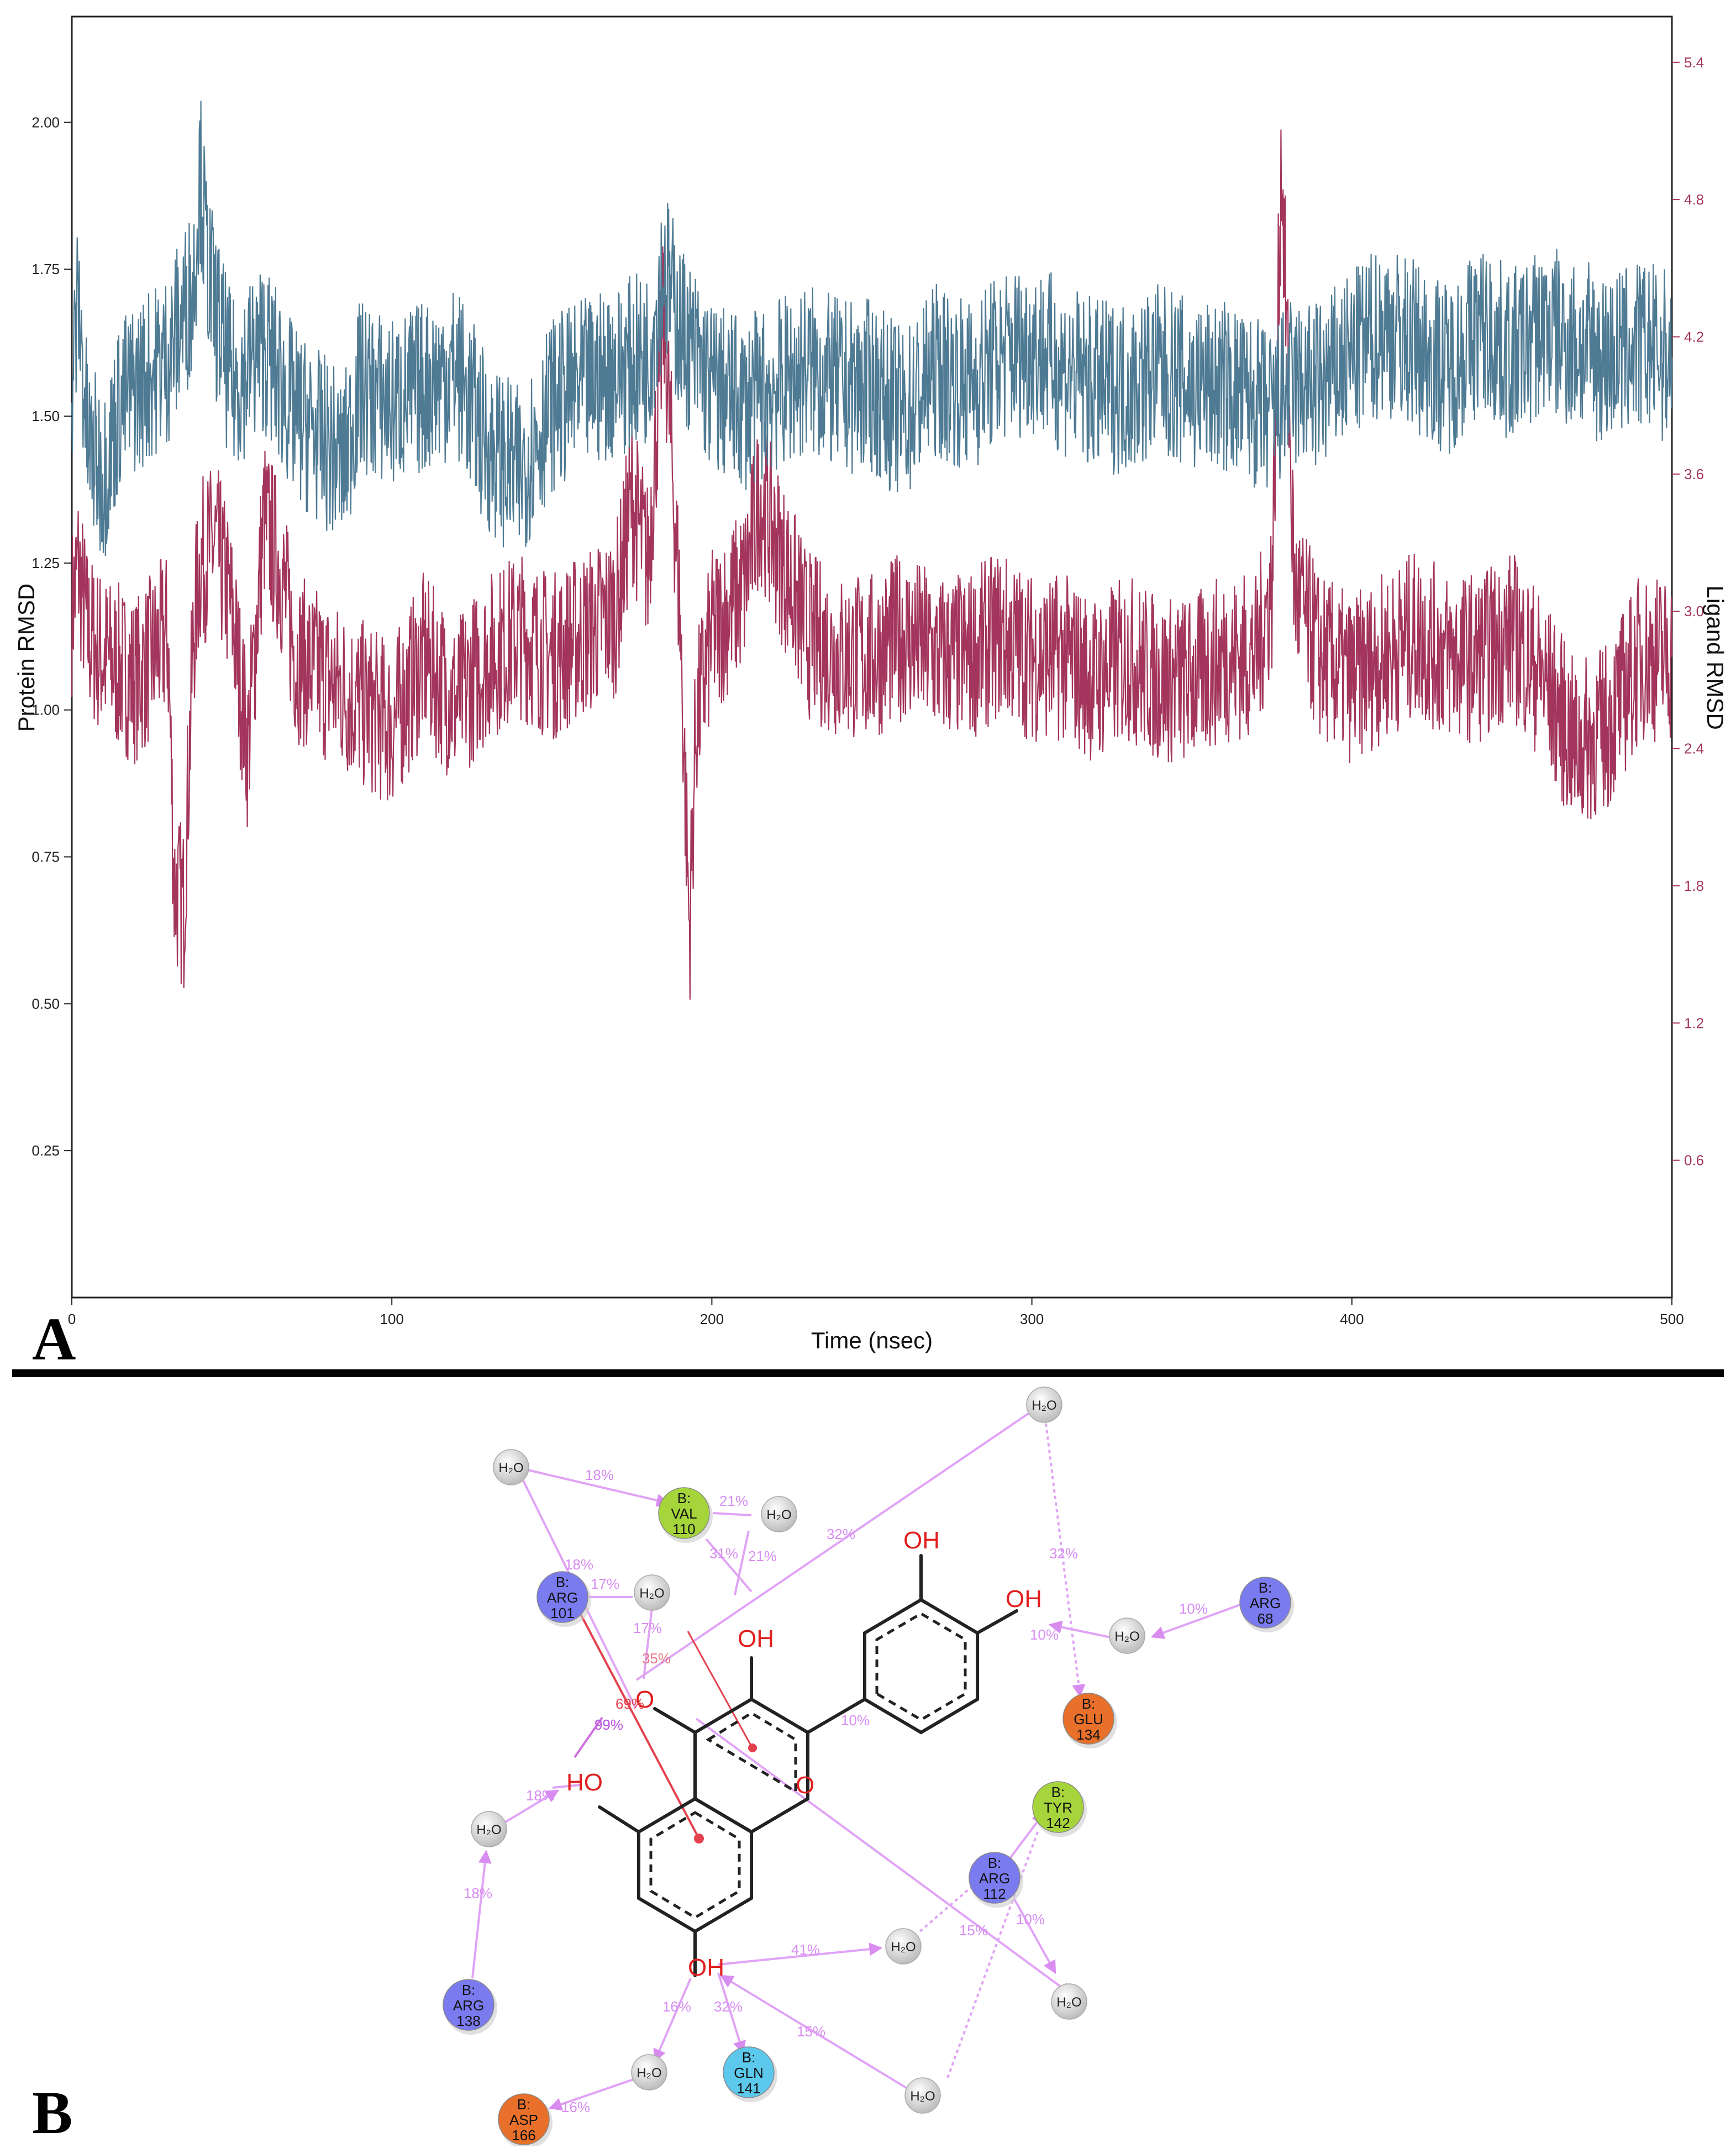  I want to click on interaction-pct: 21%, so click(762, 1556).